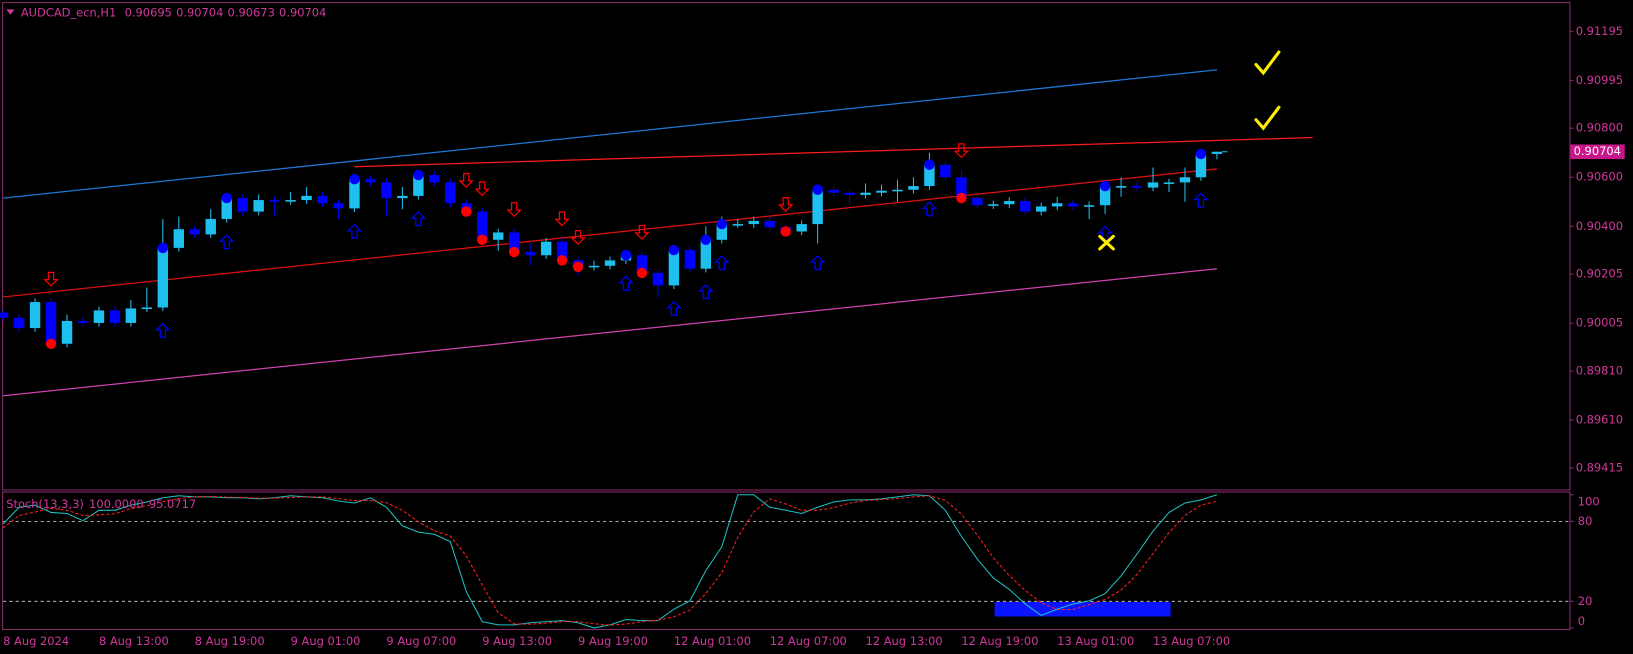 Image resolution: width=1633 pixels, height=654 pixels. I want to click on x-tick-label: 8 Aug 19:00, so click(230, 641).